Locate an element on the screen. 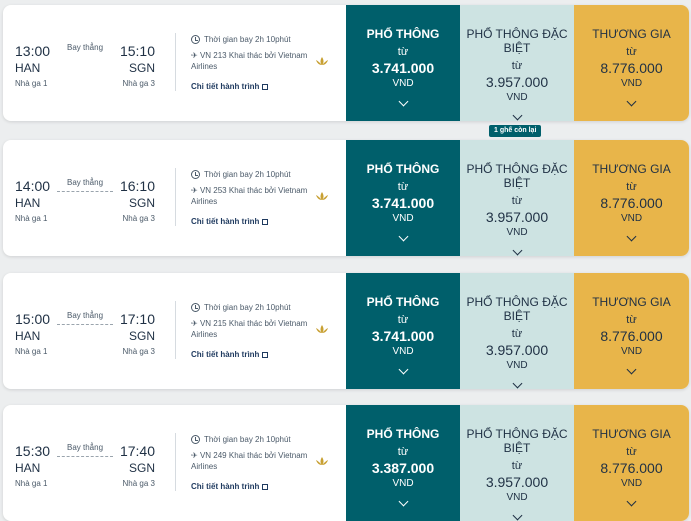 Image resolution: width=691 pixels, height=521 pixels. departure-time: 15:00 is located at coordinates (33, 319).